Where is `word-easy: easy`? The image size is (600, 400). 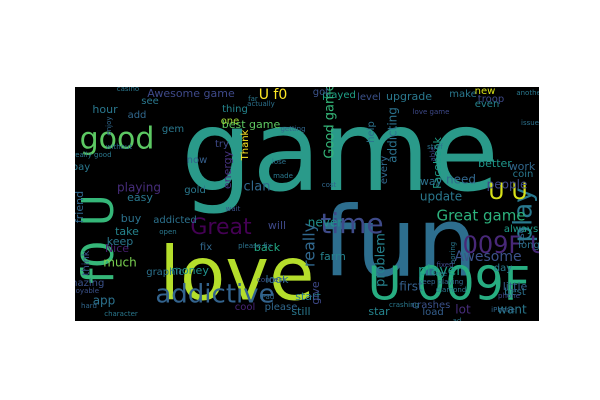 word-easy: easy is located at coordinates (140, 197).